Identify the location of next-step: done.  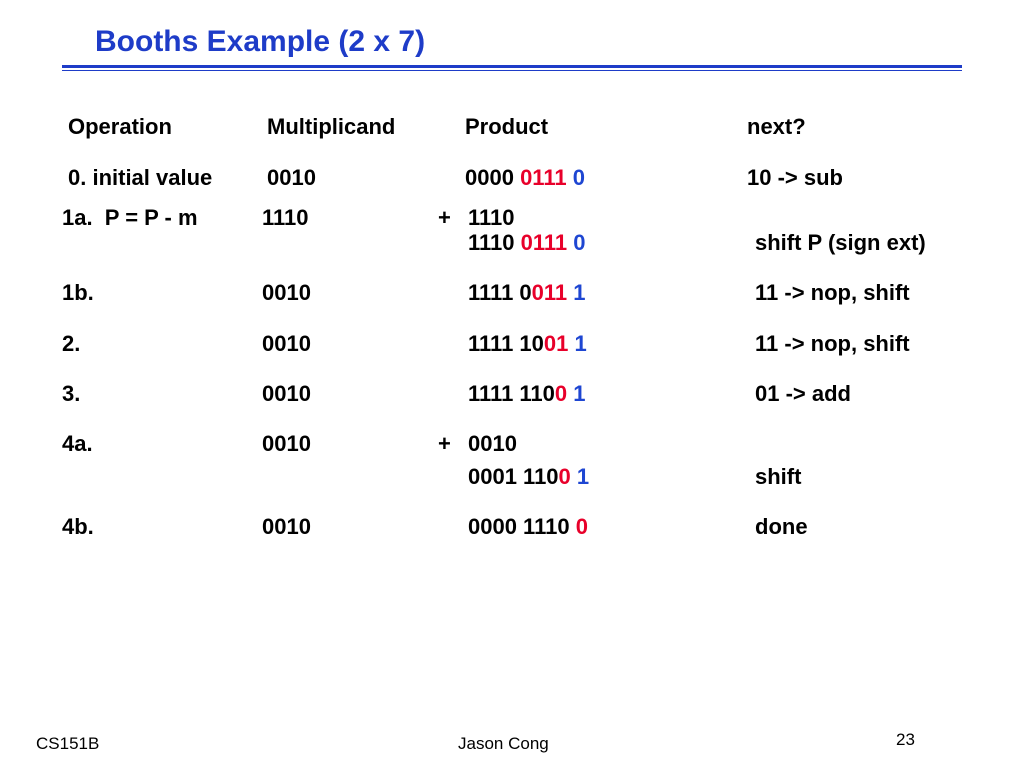
(781, 526).